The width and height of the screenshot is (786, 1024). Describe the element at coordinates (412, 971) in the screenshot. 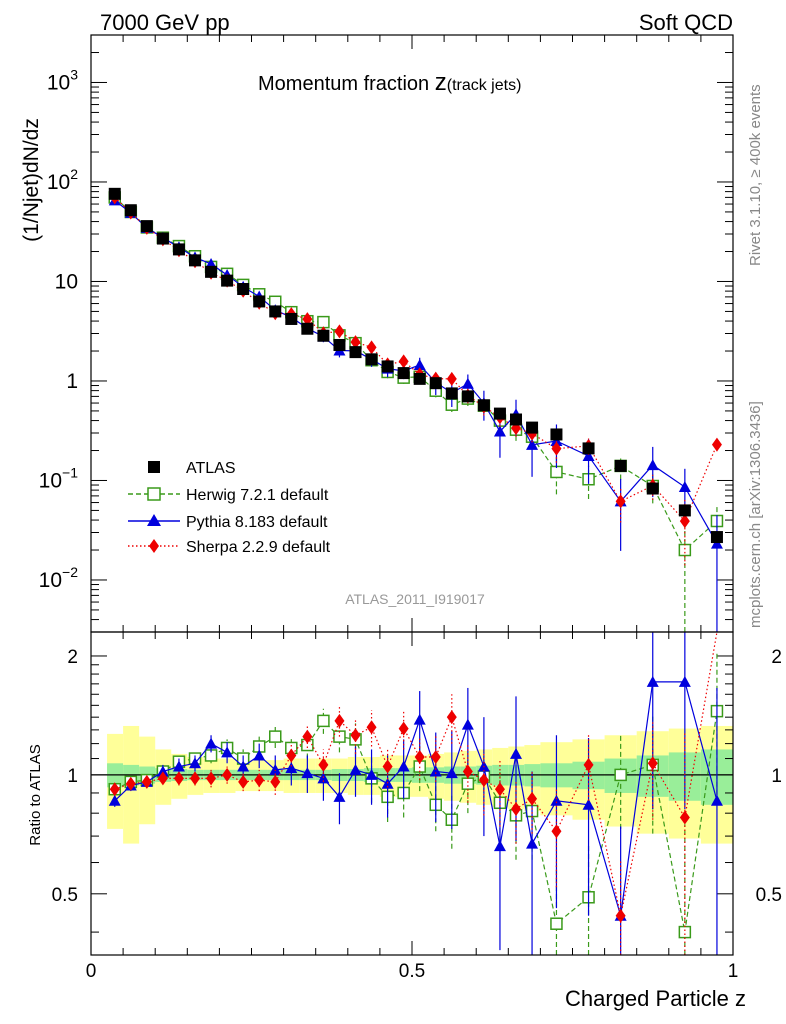

I see `x-tick-label: 0.5` at that location.